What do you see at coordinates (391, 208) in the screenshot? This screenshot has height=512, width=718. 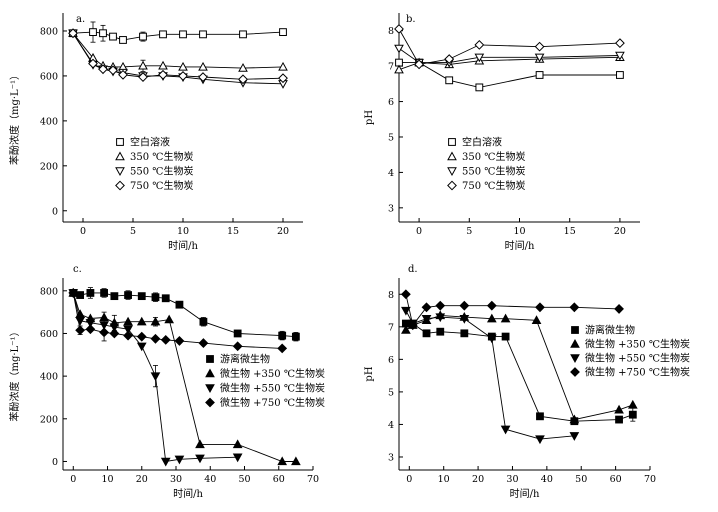 I see `y-tick-label: 3` at bounding box center [391, 208].